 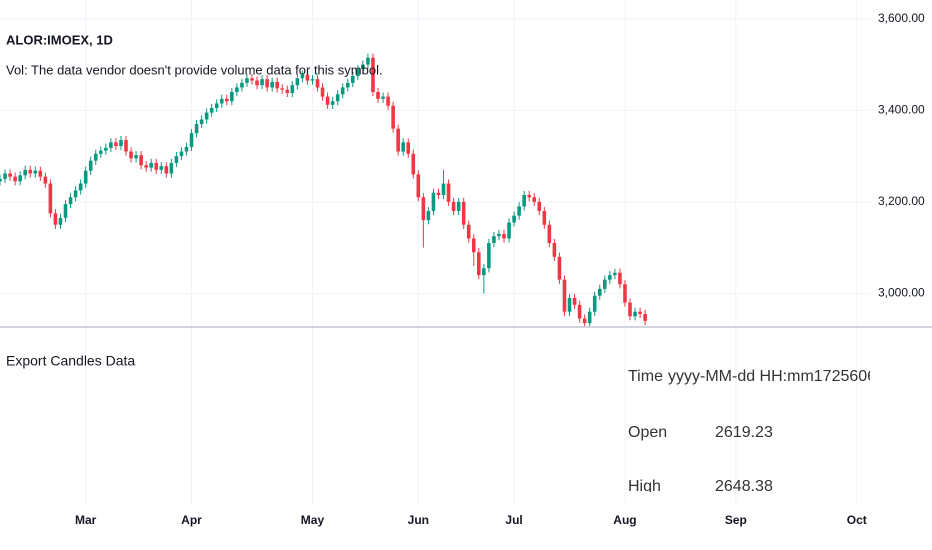 What do you see at coordinates (744, 486) in the screenshot?
I see `table-value: 2648.38` at bounding box center [744, 486].